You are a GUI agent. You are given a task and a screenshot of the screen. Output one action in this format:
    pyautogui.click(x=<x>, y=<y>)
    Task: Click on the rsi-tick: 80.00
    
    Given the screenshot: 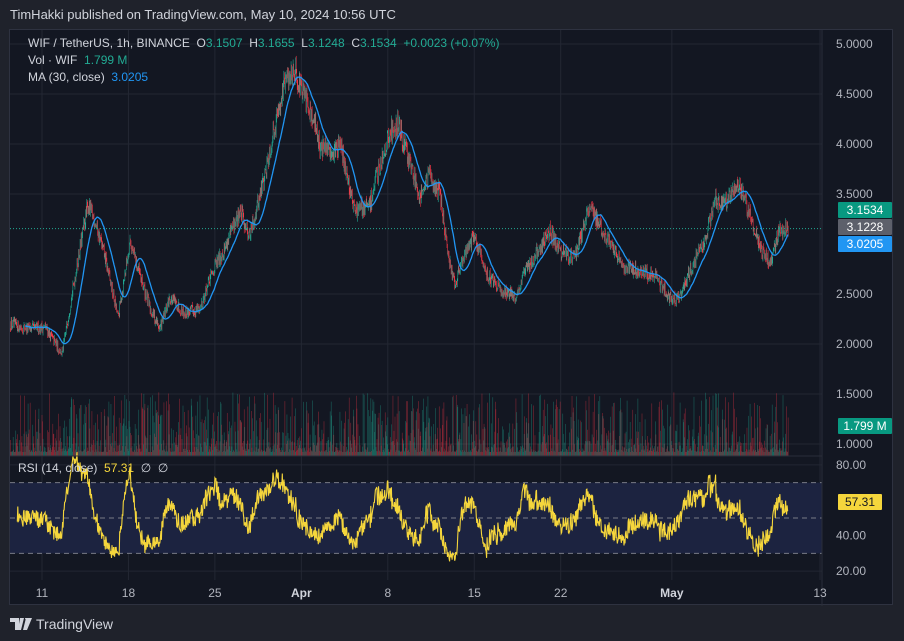 What is the action you would take?
    pyautogui.click(x=851, y=465)
    